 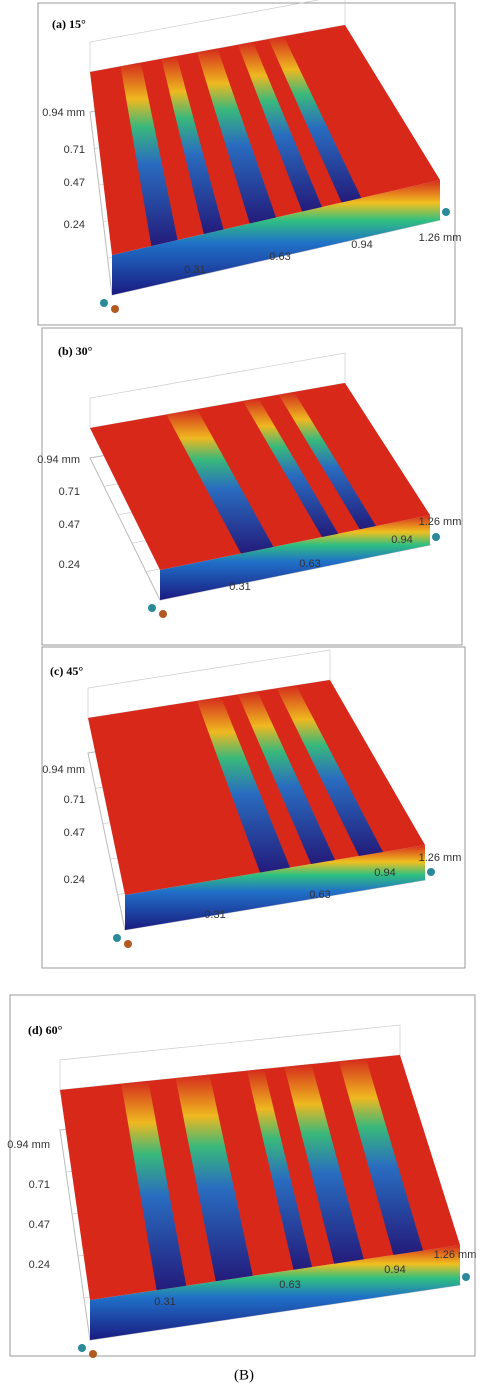 What do you see at coordinates (45, 1030) in the screenshot?
I see `panel-label: (d) 60°` at bounding box center [45, 1030].